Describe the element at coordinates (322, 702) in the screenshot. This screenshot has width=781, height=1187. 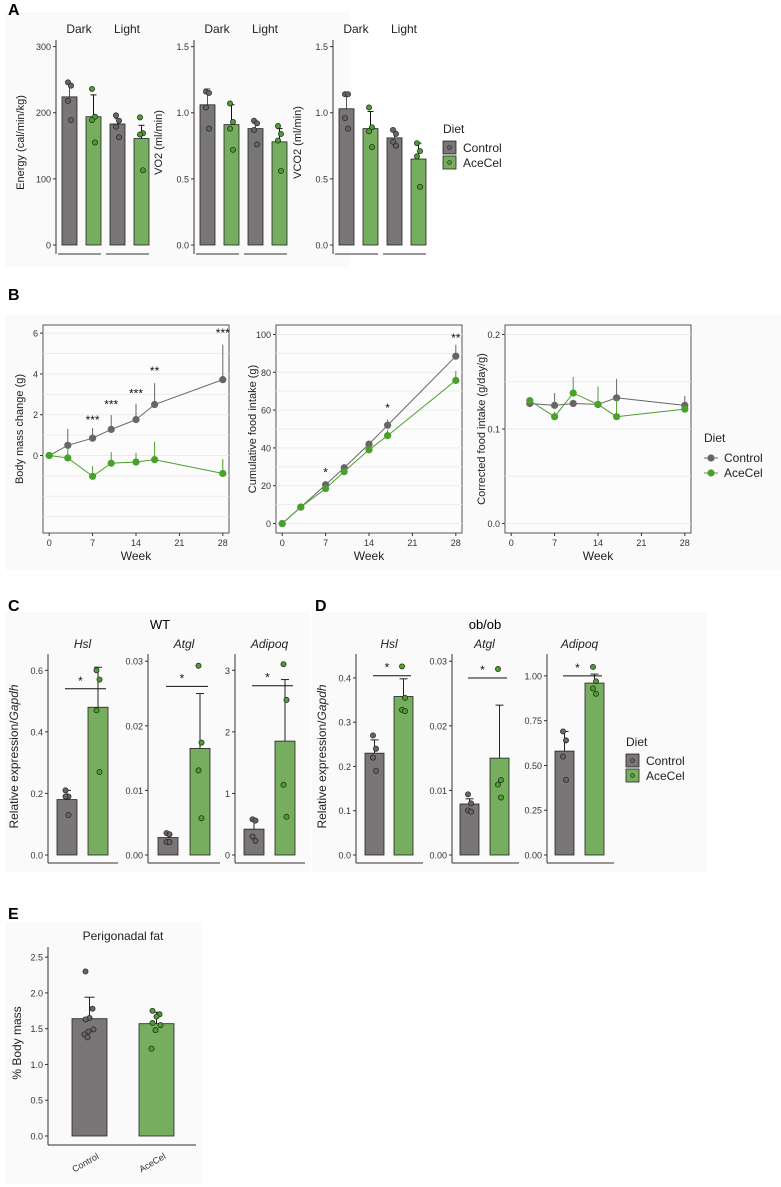
I see `y-axis-label-italic: Gapdh` at that location.